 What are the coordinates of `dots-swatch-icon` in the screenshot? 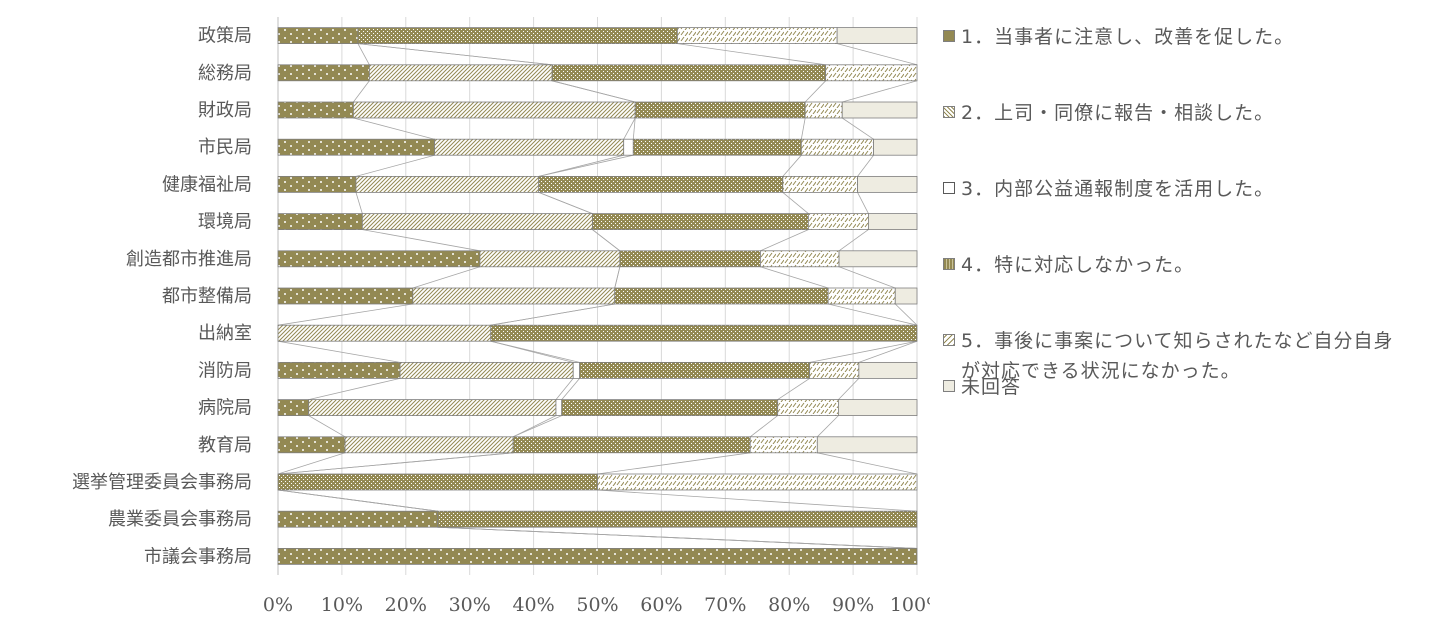 It's located at (949, 36).